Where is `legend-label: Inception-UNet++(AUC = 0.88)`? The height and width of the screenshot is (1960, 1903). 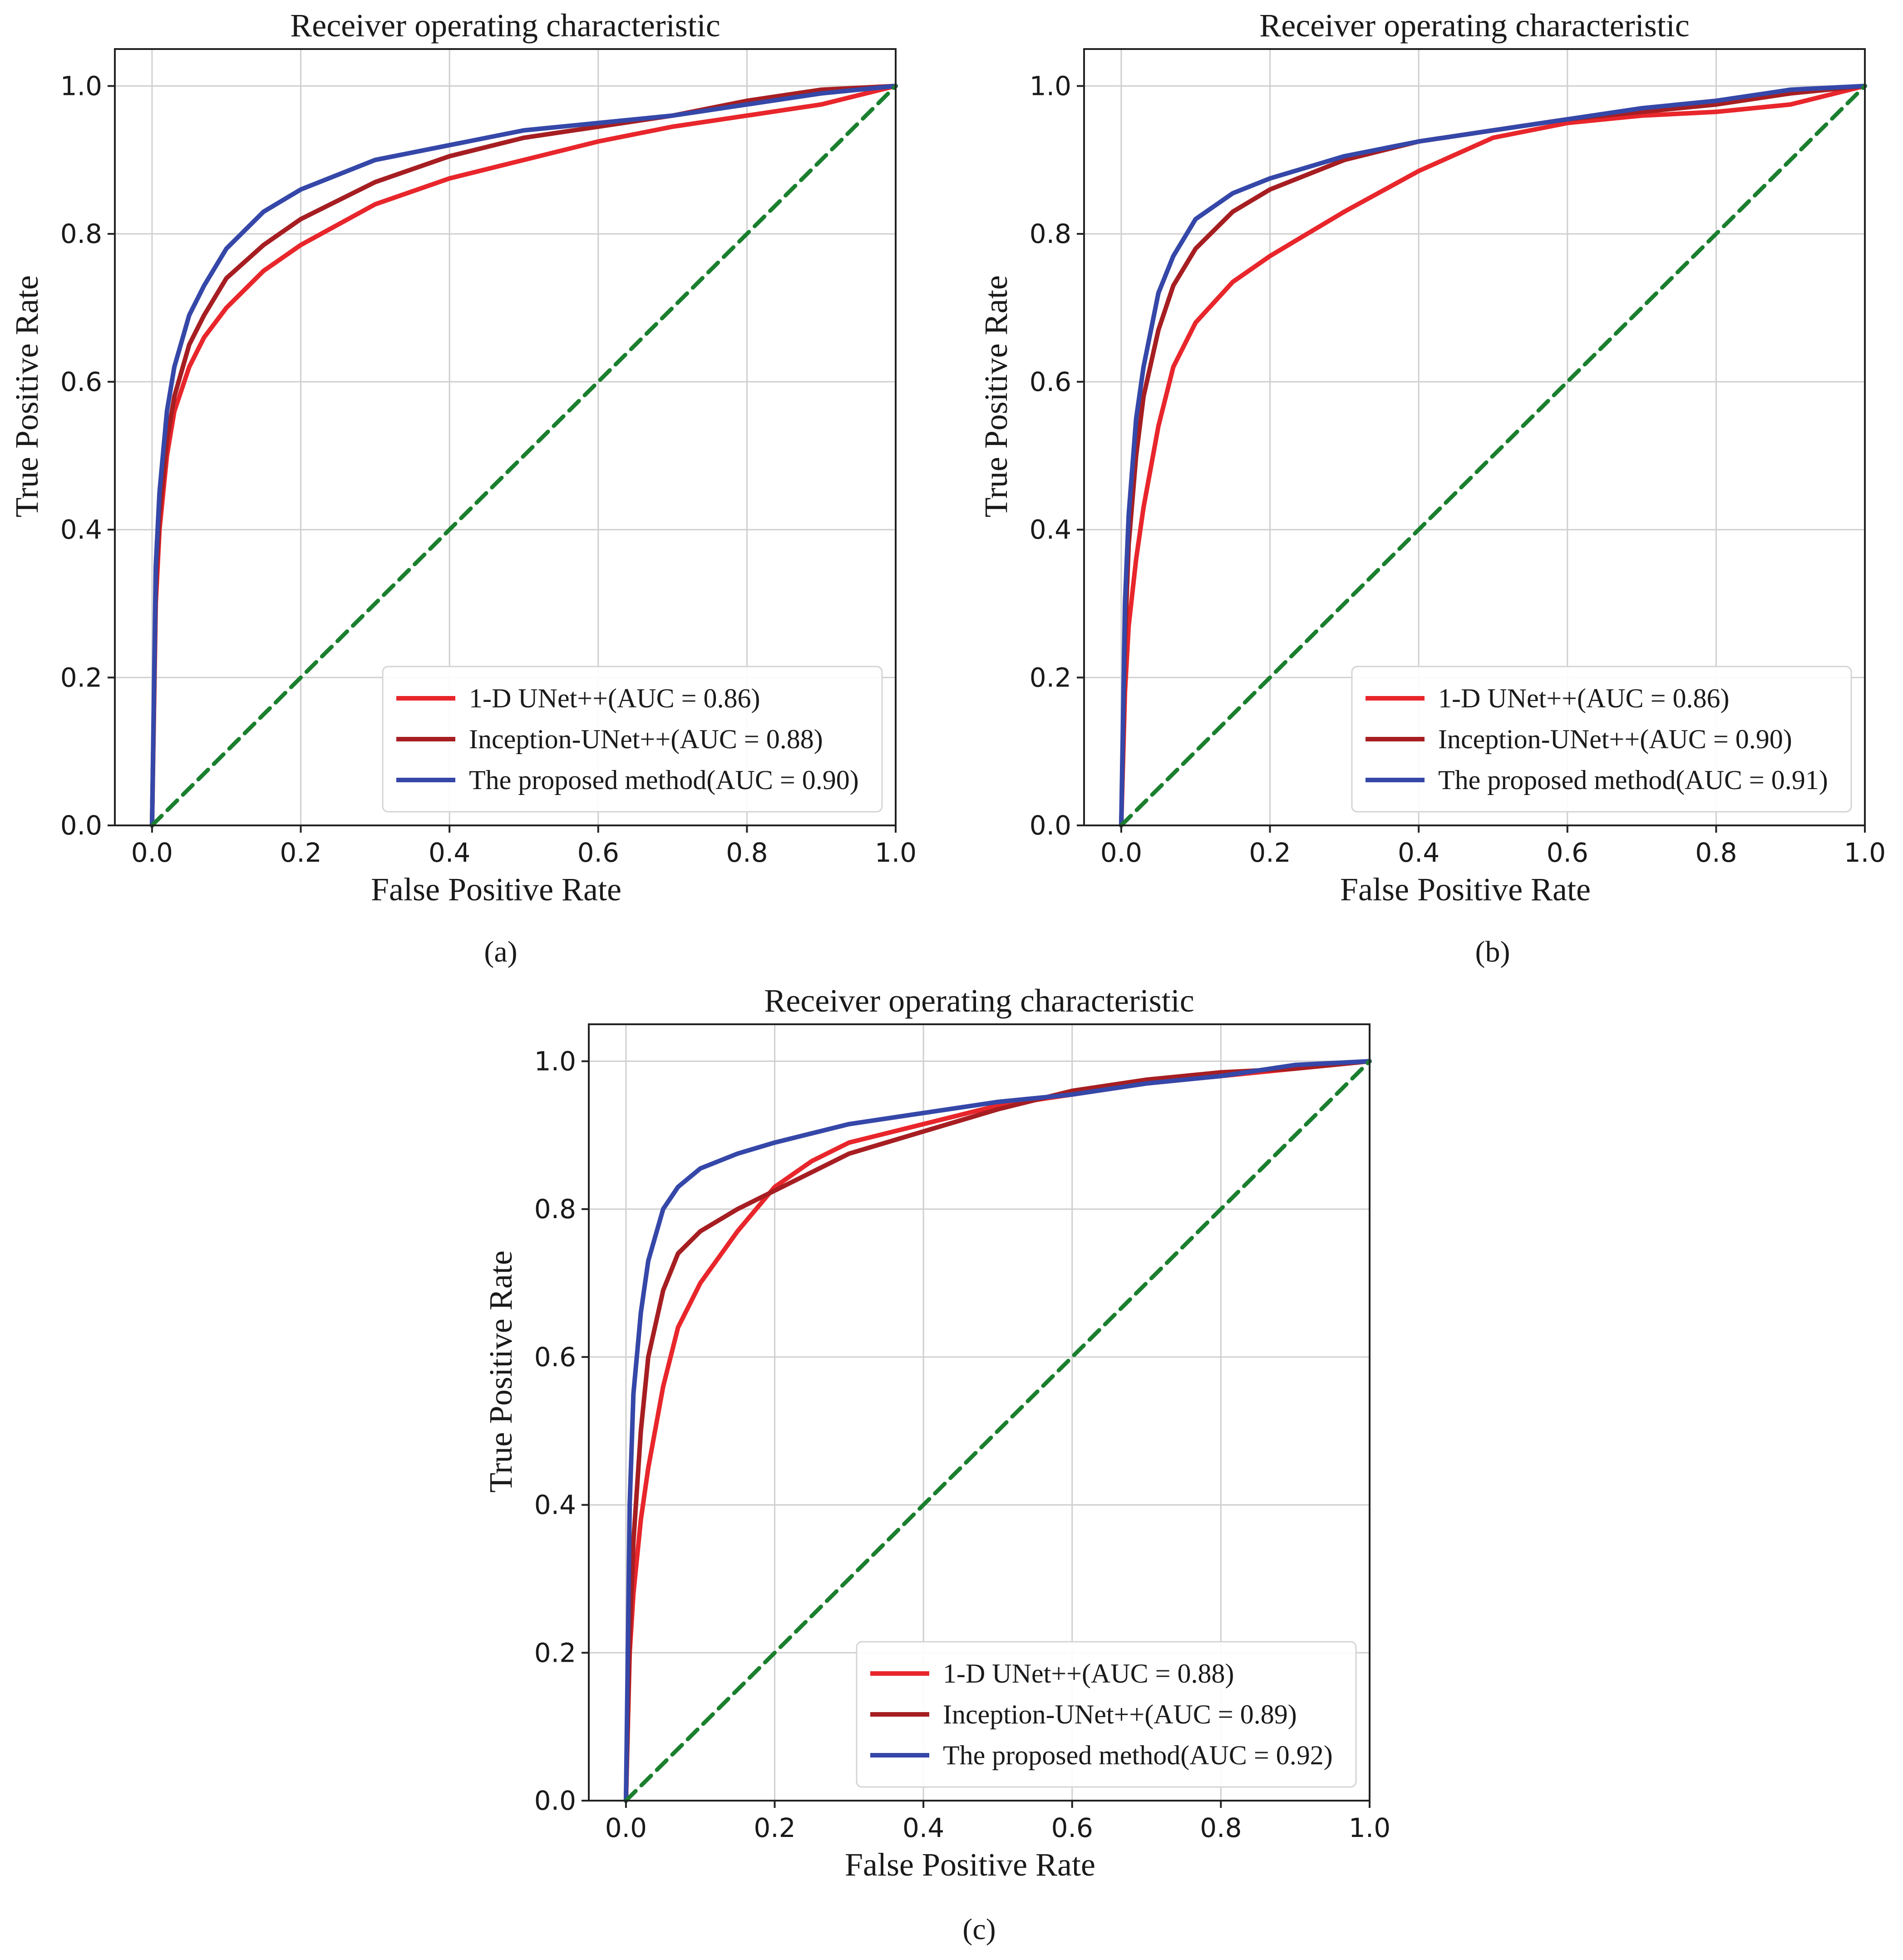 legend-label: Inception-UNet++(AUC = 0.88) is located at coordinates (646, 739).